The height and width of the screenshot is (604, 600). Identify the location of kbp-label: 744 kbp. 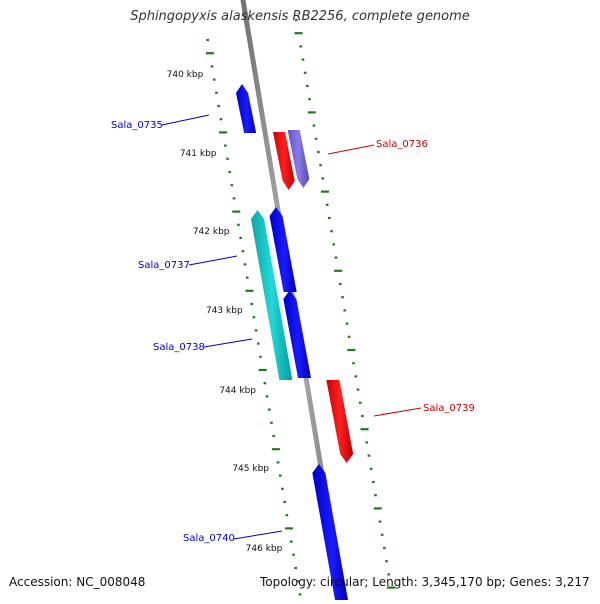
(237, 391).